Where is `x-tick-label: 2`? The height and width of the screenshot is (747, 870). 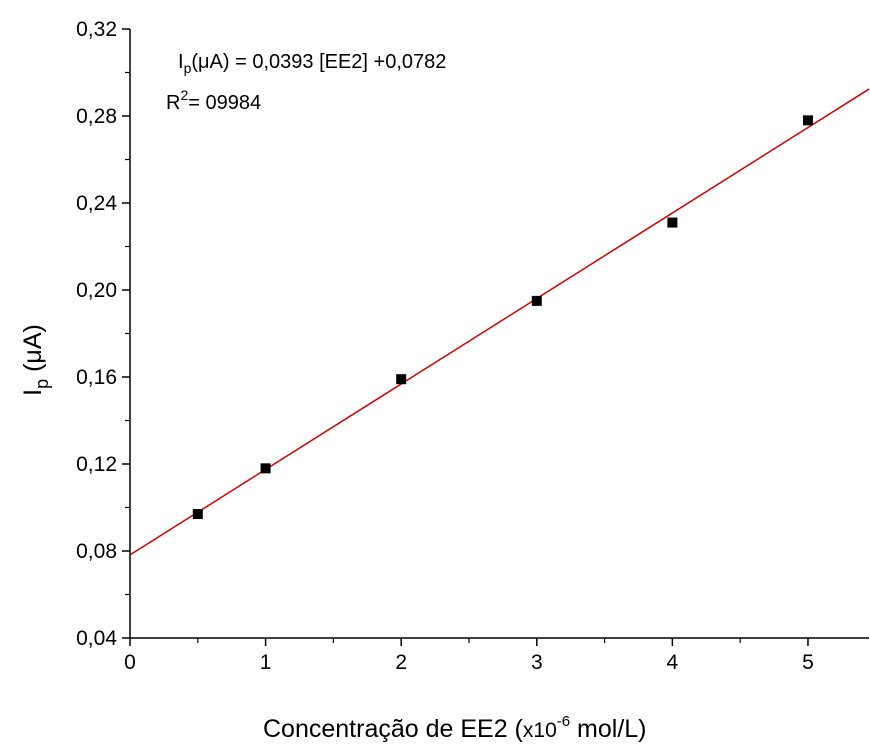
x-tick-label: 2 is located at coordinates (401, 662).